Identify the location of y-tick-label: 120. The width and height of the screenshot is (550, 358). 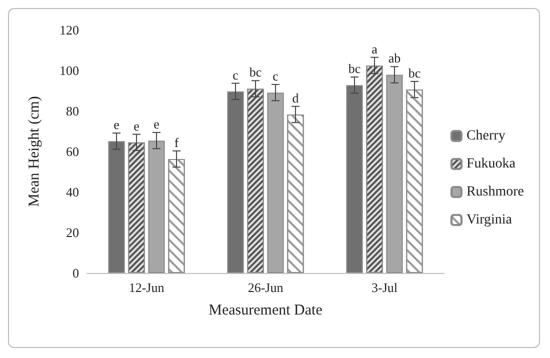
(69, 30).